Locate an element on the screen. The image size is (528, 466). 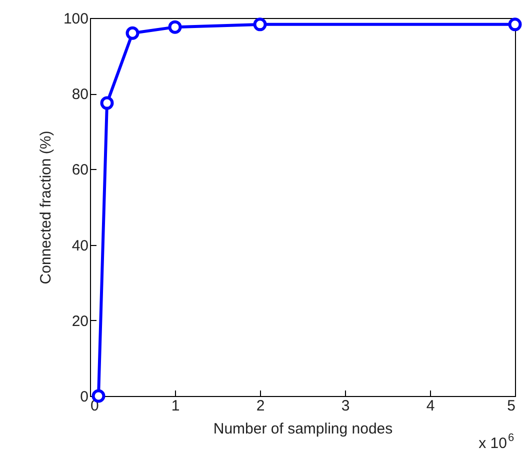
x-tick-label: 1 is located at coordinates (175, 406).